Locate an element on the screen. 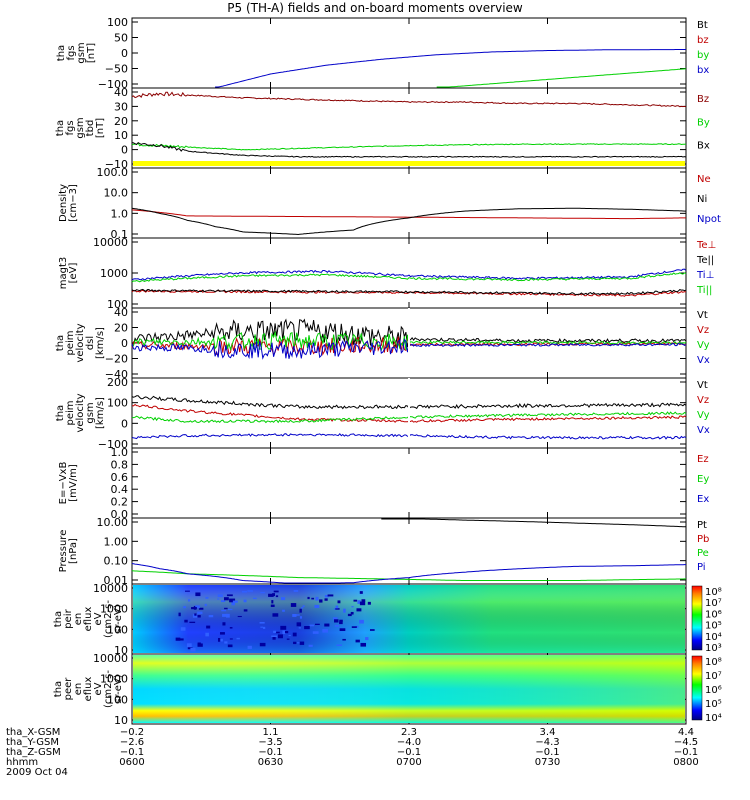 Image resolution: width=750 pixels, height=800 pixels. ylabel-line: velocity is located at coordinates (80, 412).